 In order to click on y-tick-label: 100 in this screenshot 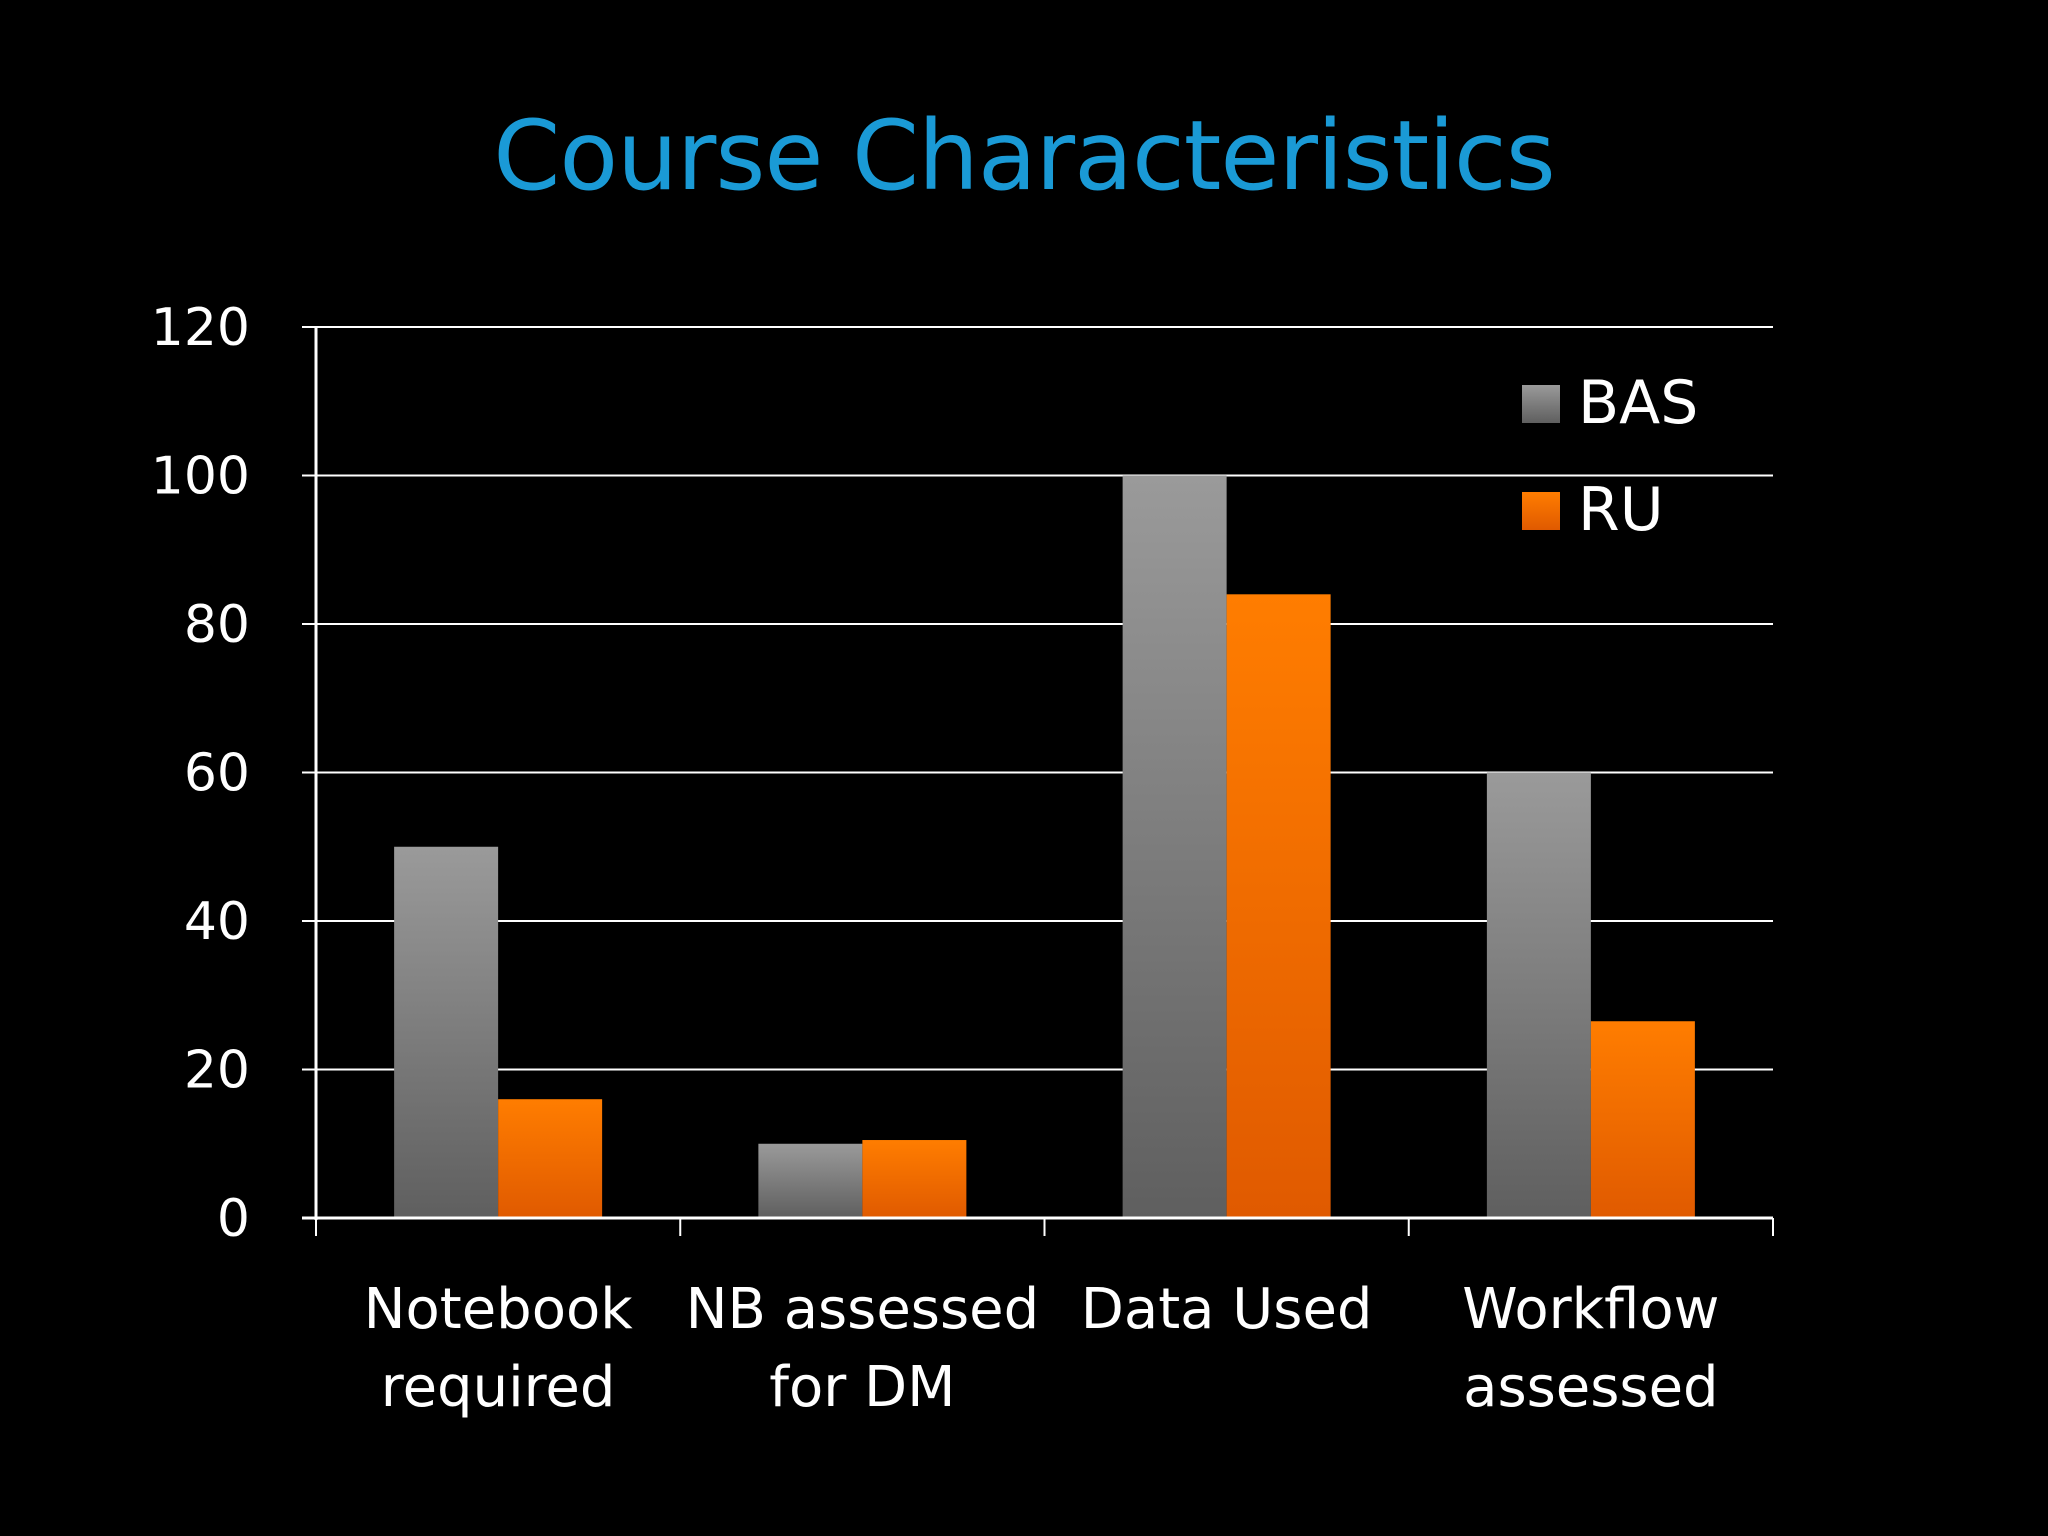, I will do `click(200, 477)`.